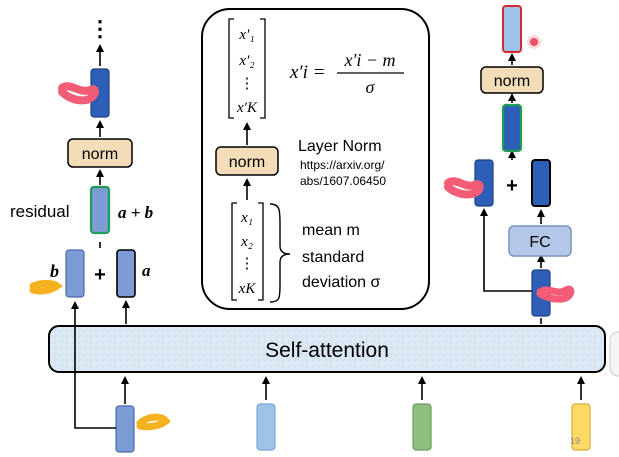  I want to click on plus-sign-left: +, so click(100, 275).